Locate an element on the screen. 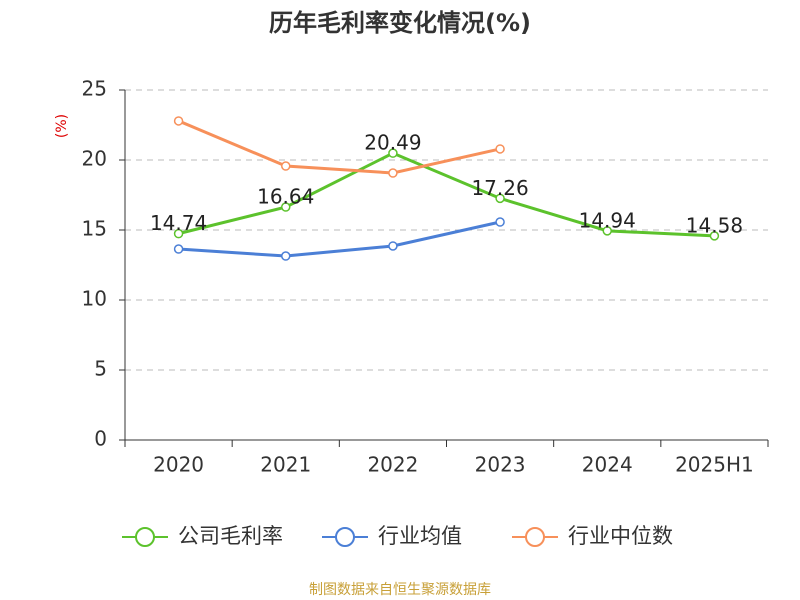 The height and width of the screenshot is (600, 800). x-tick-label: 2020 is located at coordinates (178, 465).